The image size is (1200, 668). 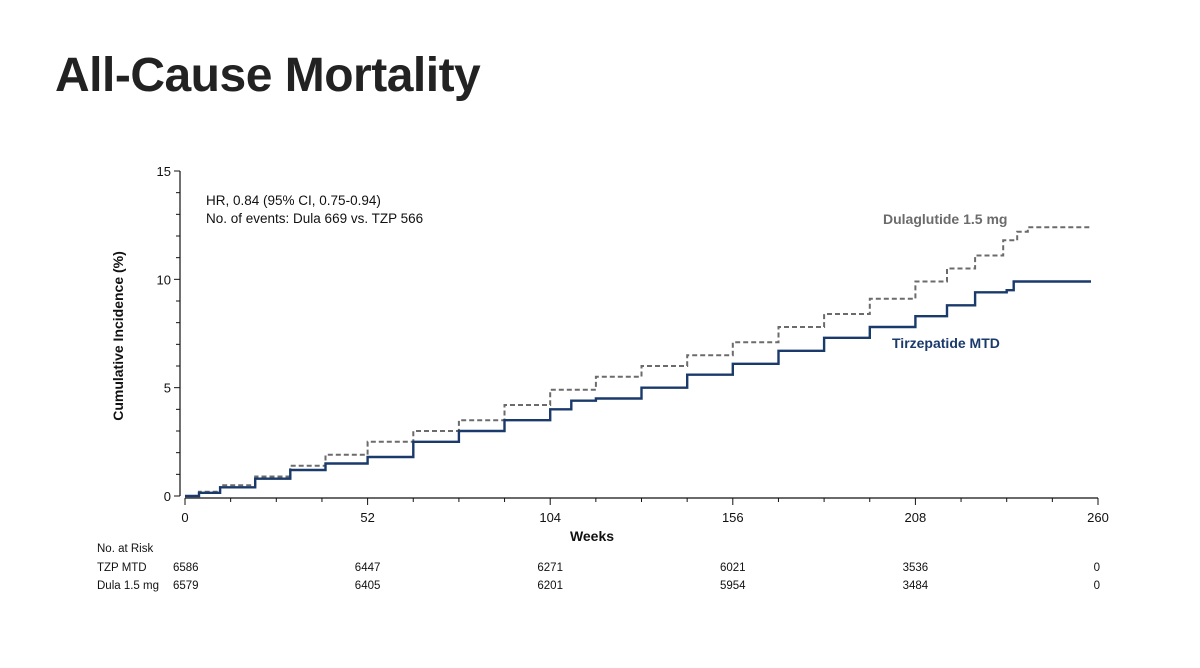 What do you see at coordinates (916, 517) in the screenshot?
I see `x-tick-label: 208` at bounding box center [916, 517].